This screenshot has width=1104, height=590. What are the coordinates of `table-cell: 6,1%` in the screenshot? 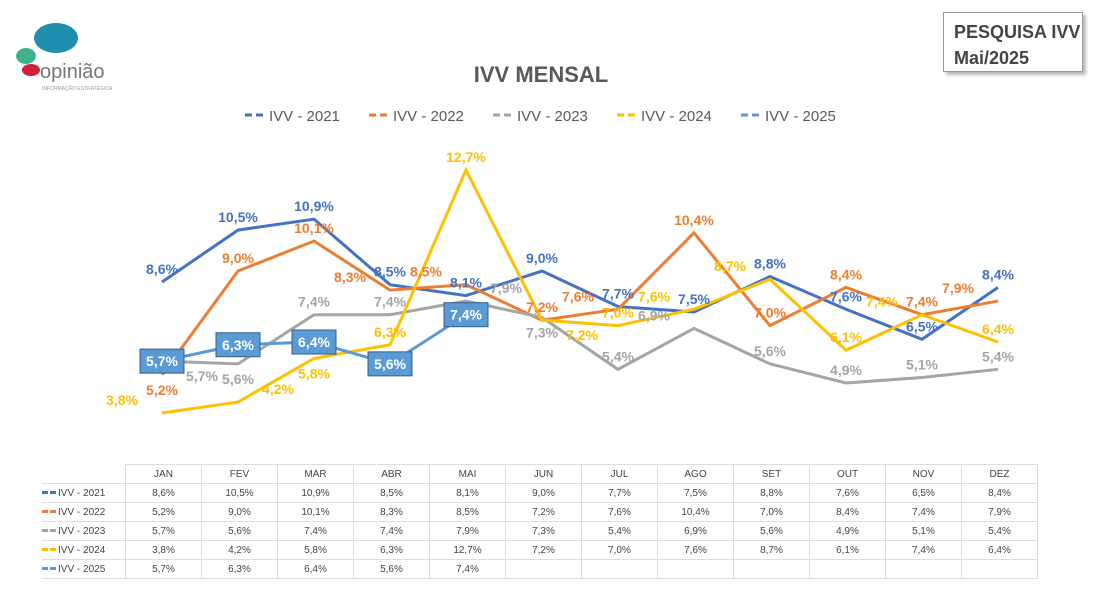 It's located at (847, 550).